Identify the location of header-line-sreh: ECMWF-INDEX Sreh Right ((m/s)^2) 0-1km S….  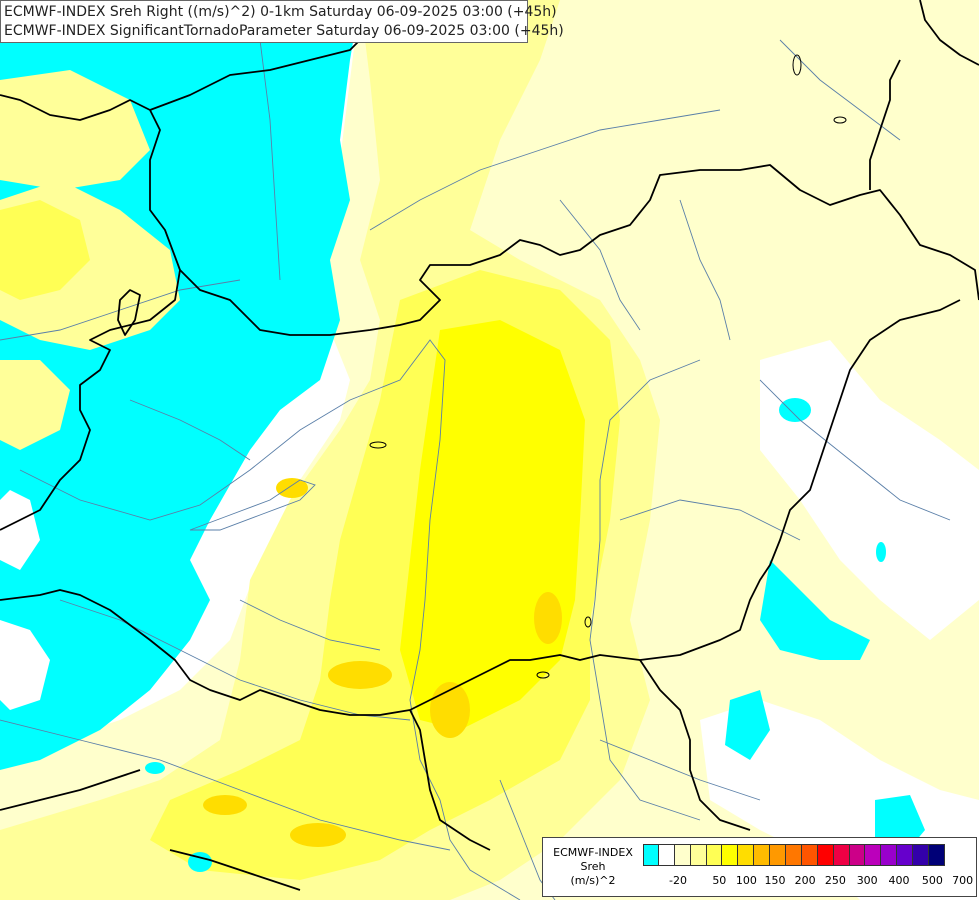
(280, 12).